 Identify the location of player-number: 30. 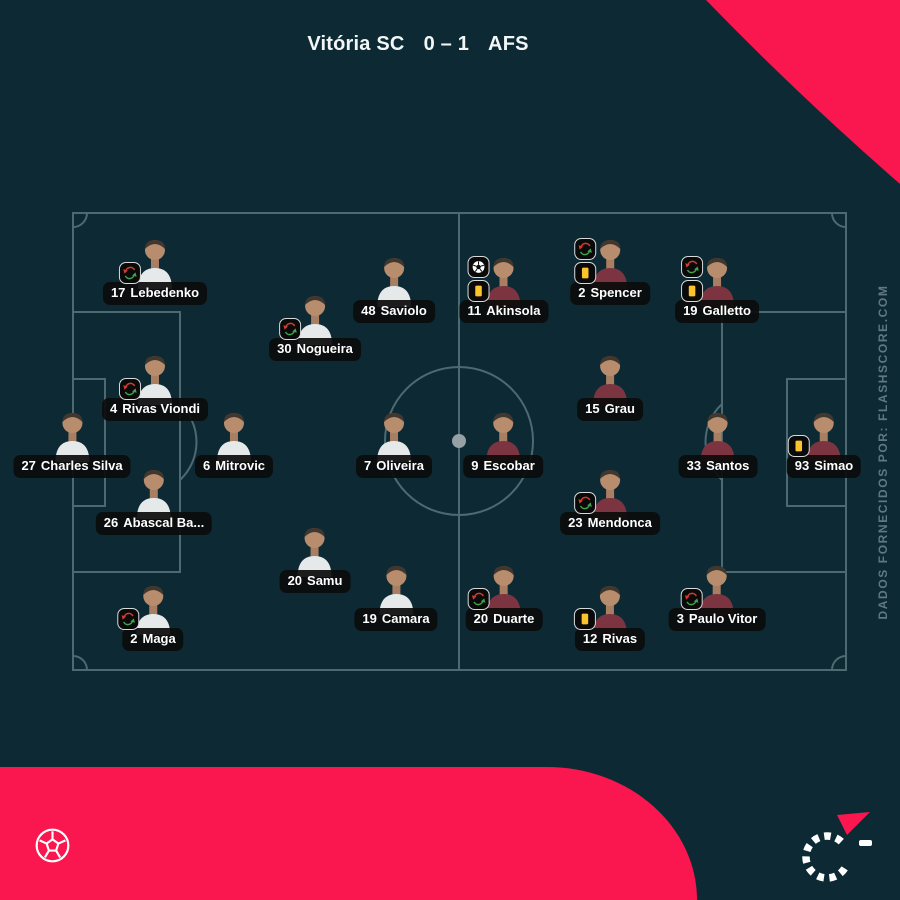
(284, 348).